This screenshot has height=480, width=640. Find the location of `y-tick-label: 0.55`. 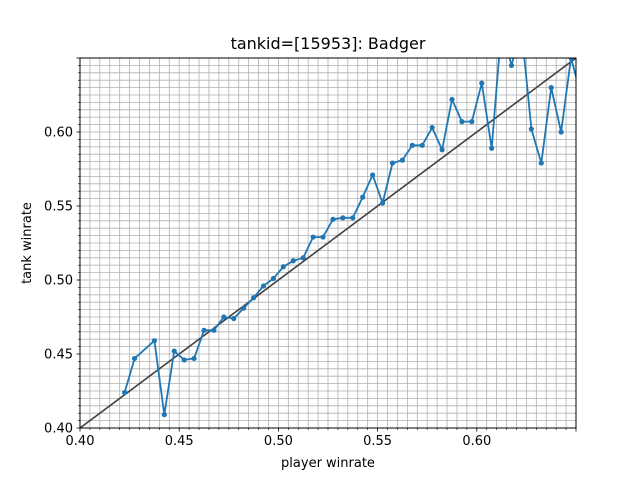

y-tick-label: 0.55 is located at coordinates (58, 207).